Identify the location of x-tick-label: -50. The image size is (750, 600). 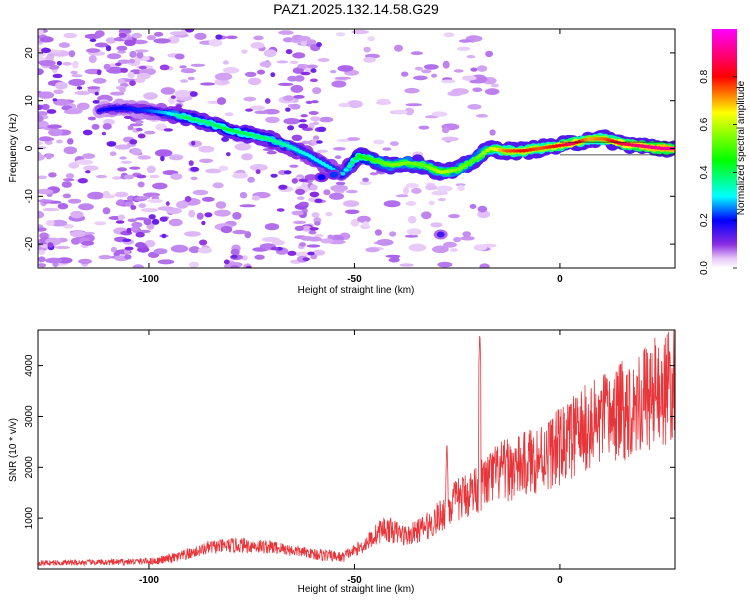
(354, 279).